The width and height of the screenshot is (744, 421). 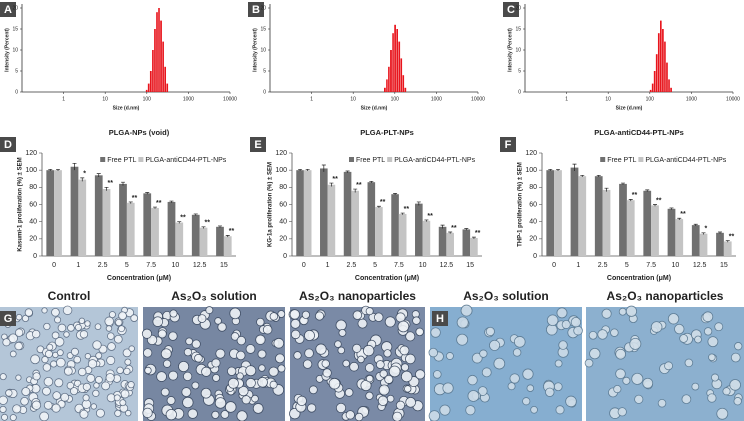 What do you see at coordinates (255, 50) in the screenshot?
I see `y-axis-label: Intensity (Percent)` at bounding box center [255, 50].